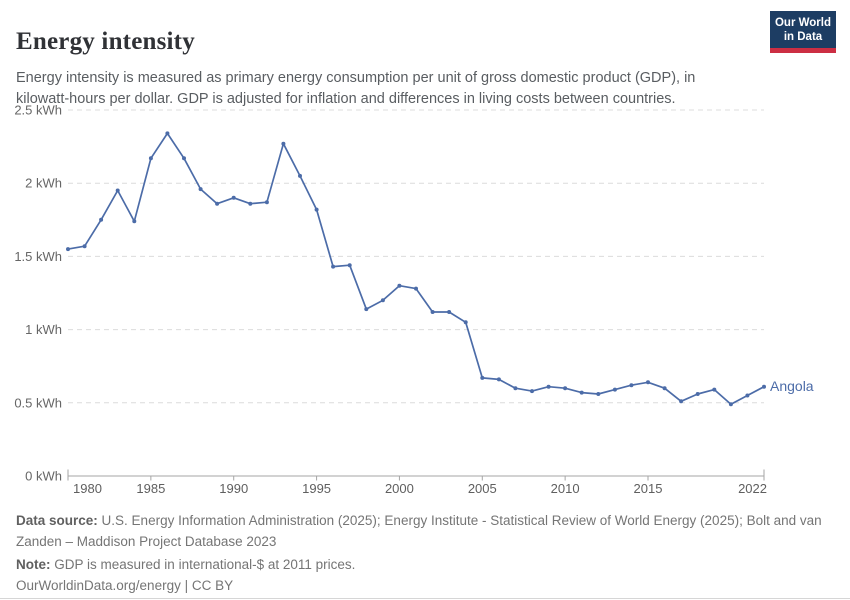 Image resolution: width=850 pixels, height=600 pixels. I want to click on x-tick-label: 1980, so click(87, 488).